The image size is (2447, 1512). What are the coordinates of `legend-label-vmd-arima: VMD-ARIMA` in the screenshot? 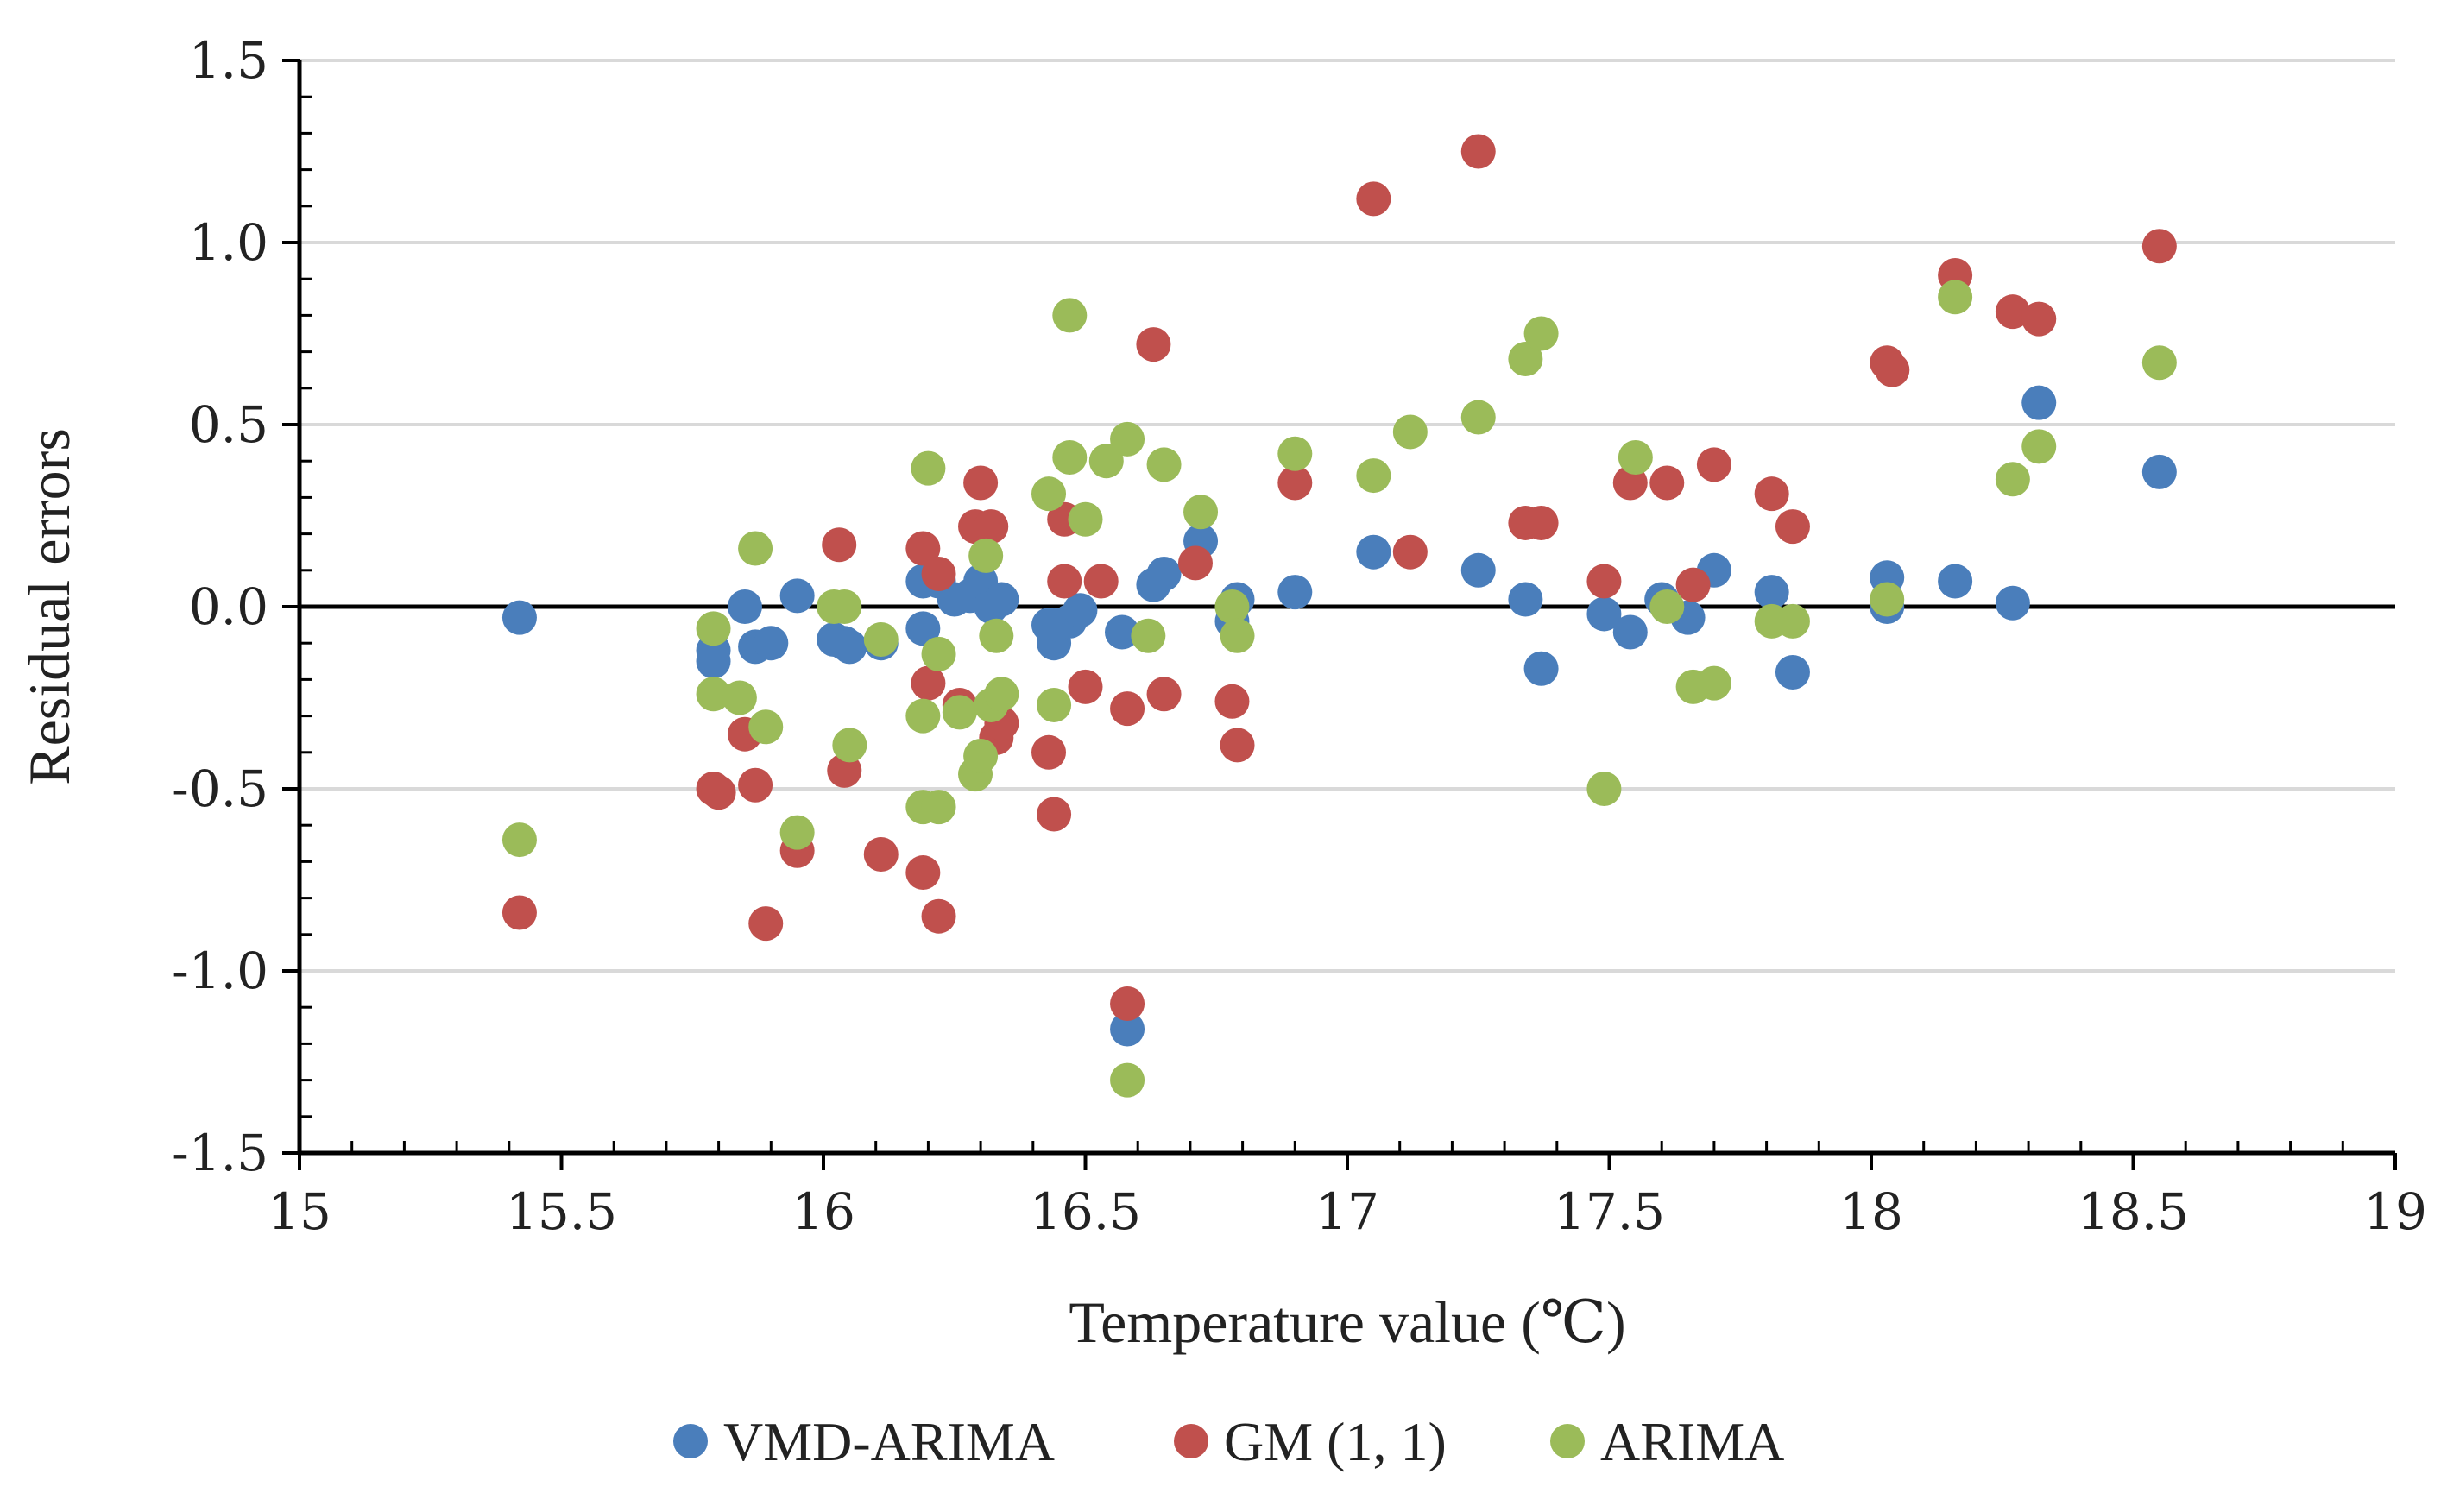 It's located at (889, 1441).